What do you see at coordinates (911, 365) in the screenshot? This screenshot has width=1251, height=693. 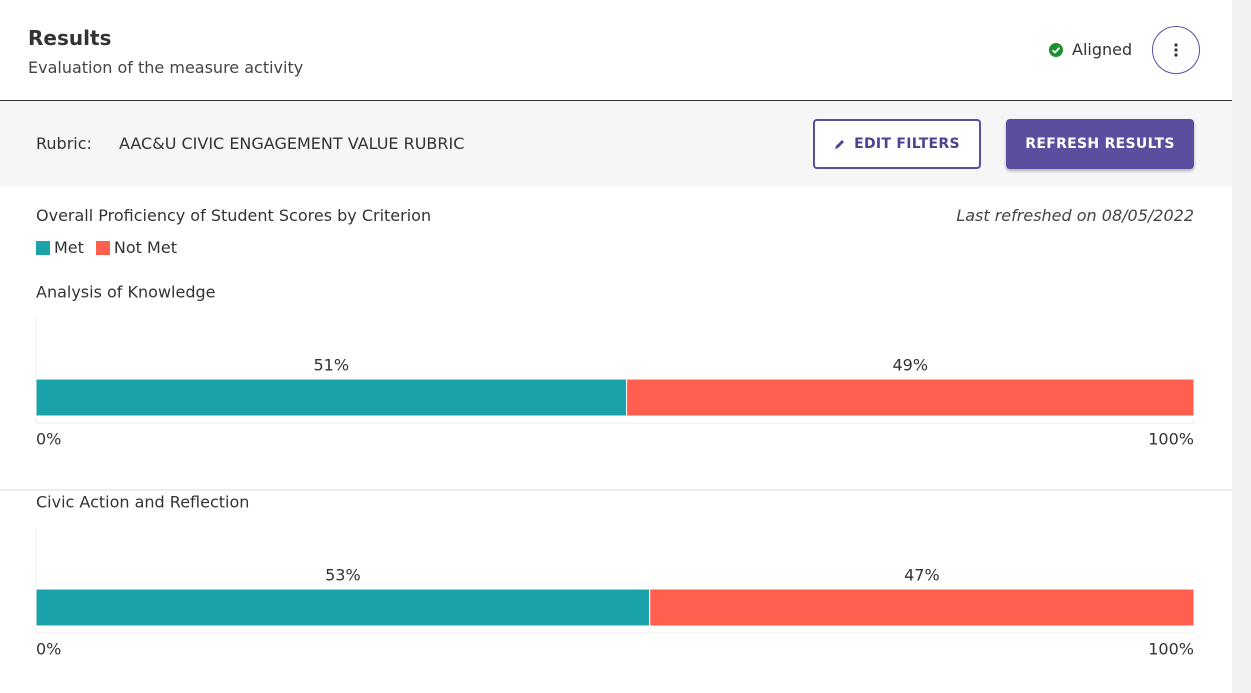 I see `value-label: 49%` at bounding box center [911, 365].